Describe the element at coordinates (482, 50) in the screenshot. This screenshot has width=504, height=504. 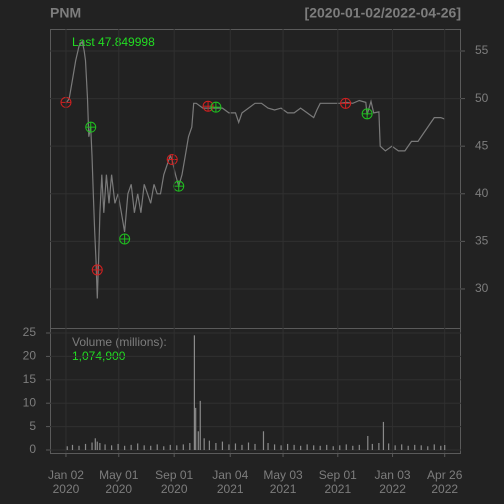
I see `y-tick-label: 55` at that location.